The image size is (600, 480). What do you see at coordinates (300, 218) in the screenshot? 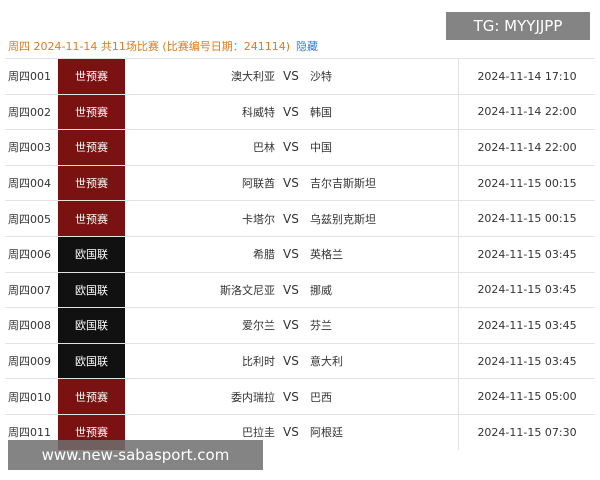
I see `match-row: 周四005 世预赛 卡塔尔 VS 乌兹别克斯坦 2024-11-15 00:15` at bounding box center [300, 218].